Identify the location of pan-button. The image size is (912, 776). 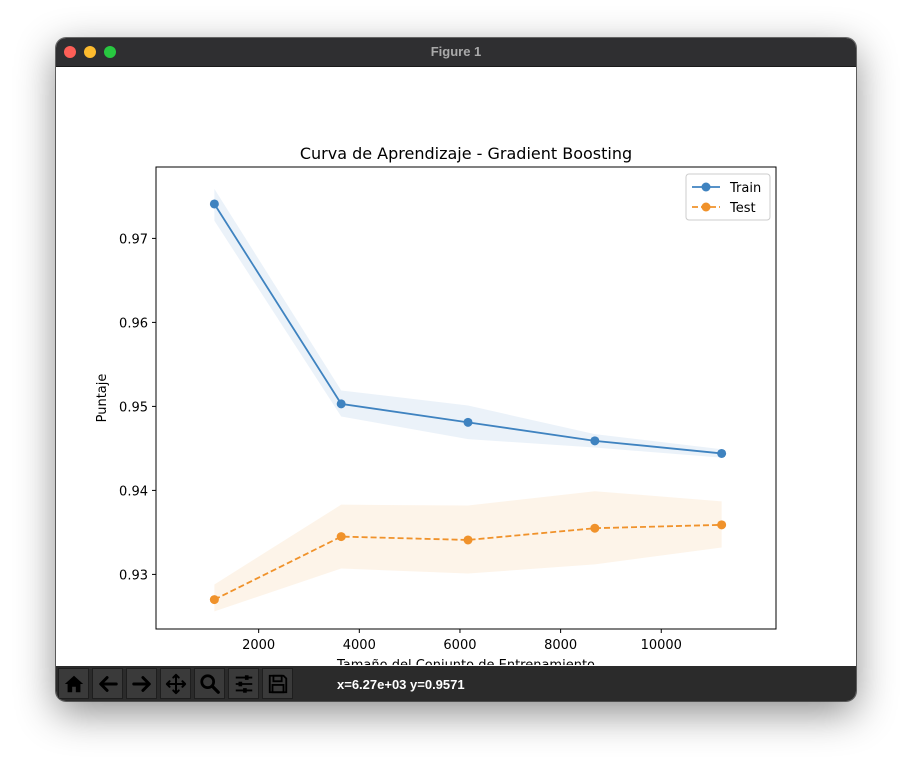
(175, 683).